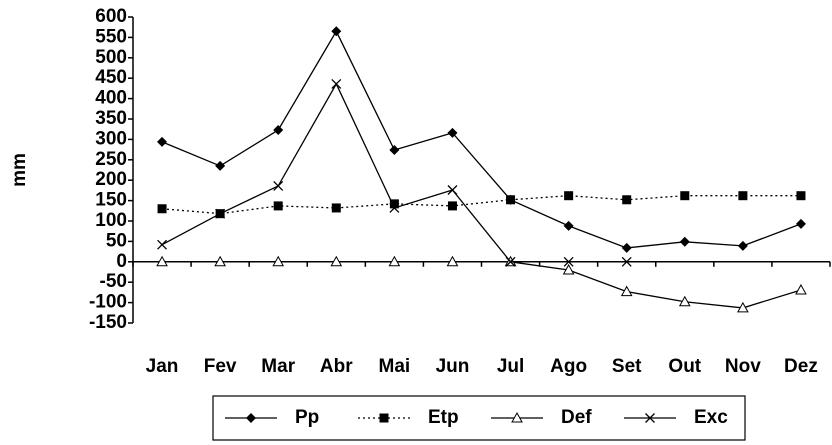  Describe the element at coordinates (307, 417) in the screenshot. I see `legend-label: Pp` at that location.